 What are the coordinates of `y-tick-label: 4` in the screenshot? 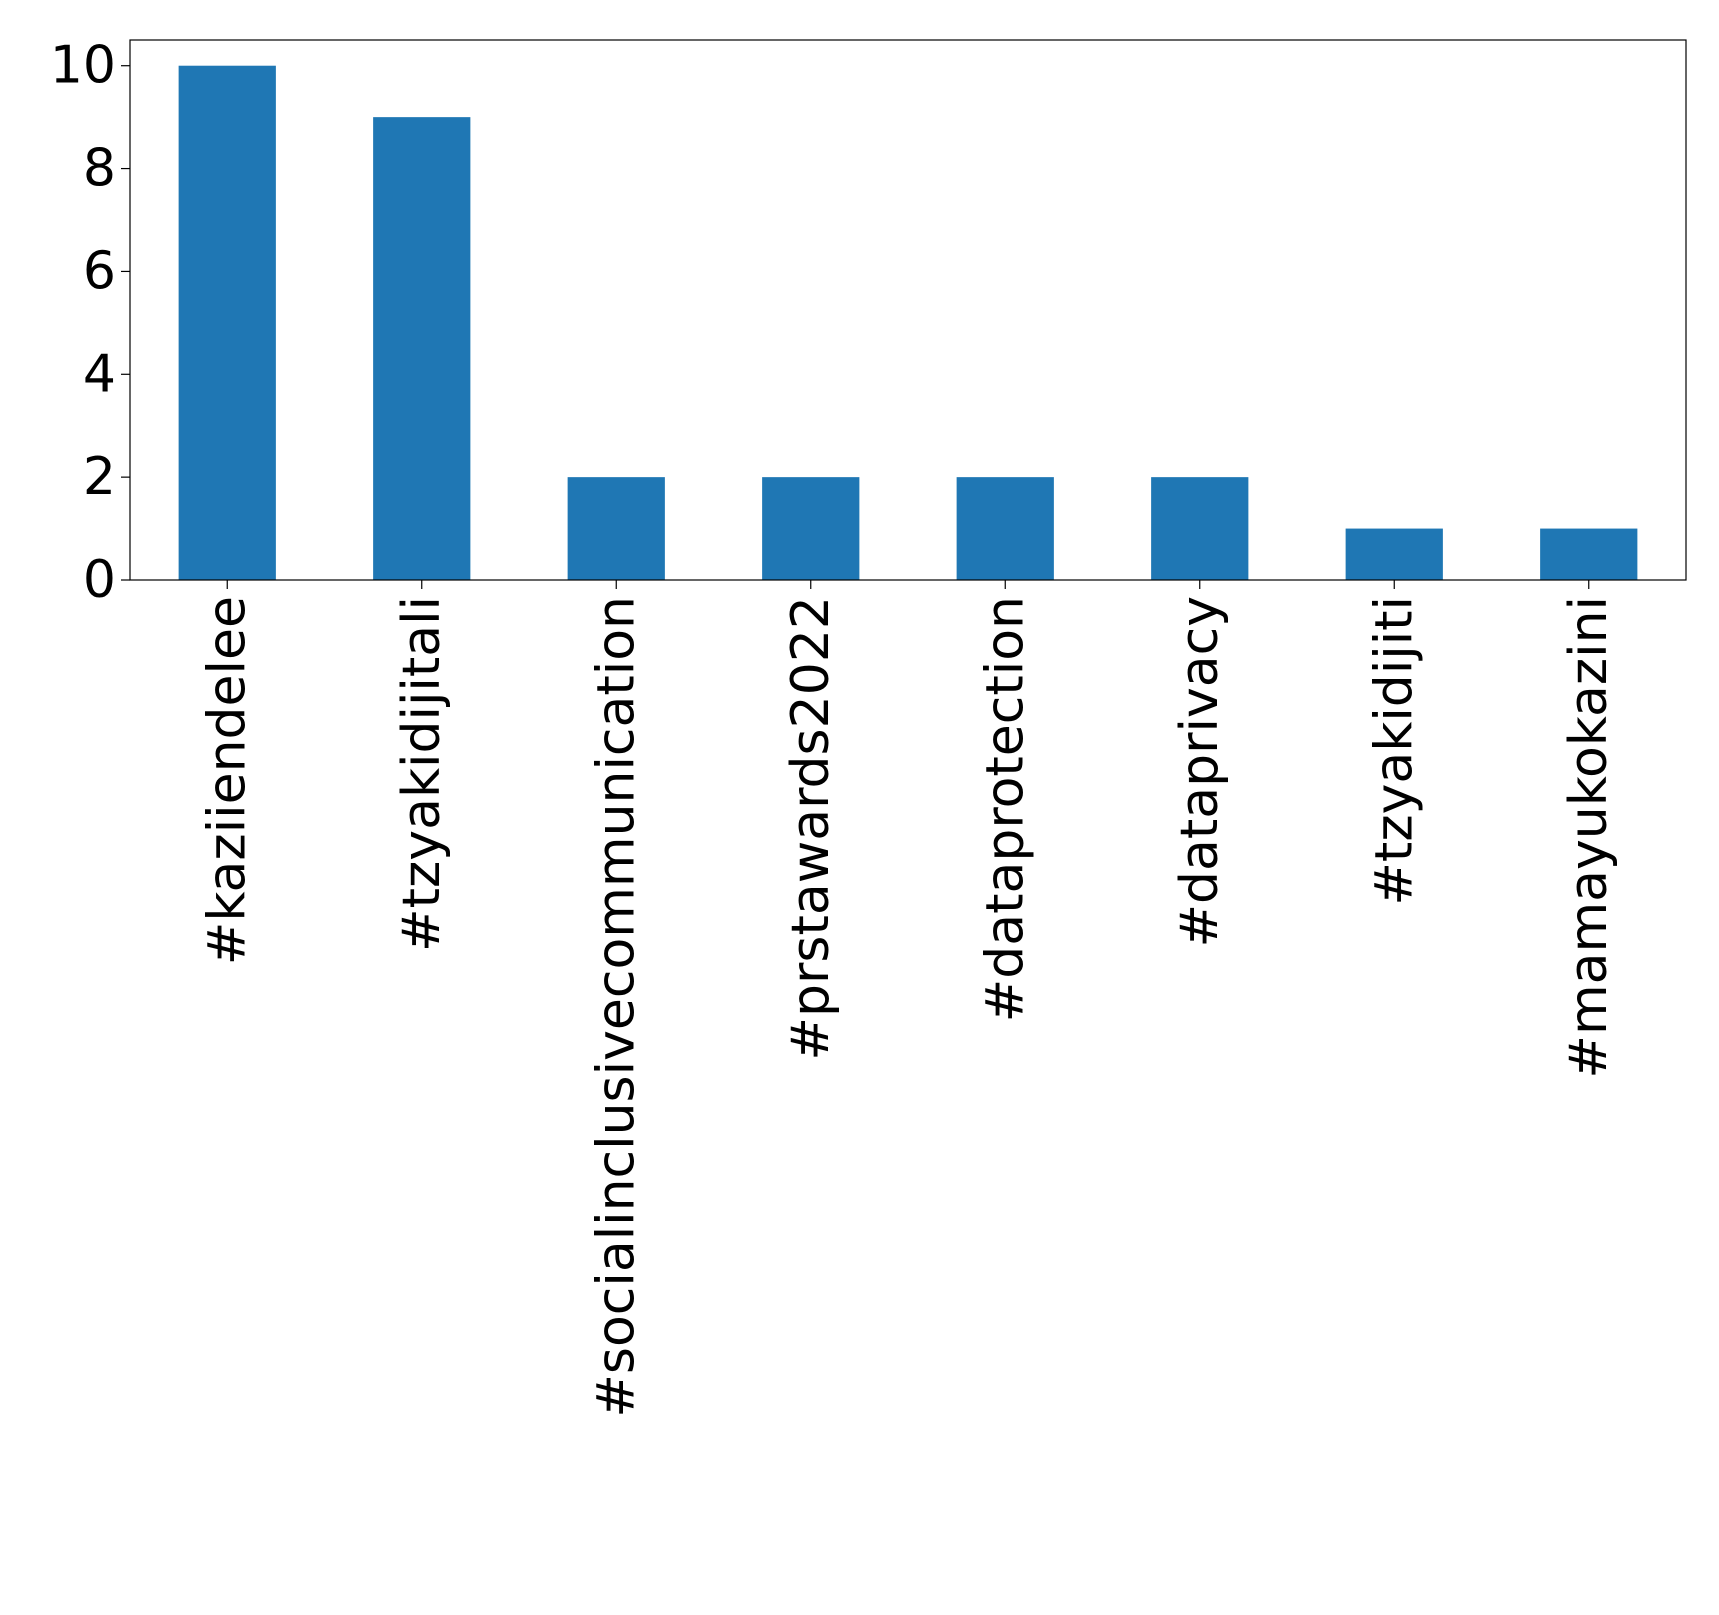 It's located at (99, 374).